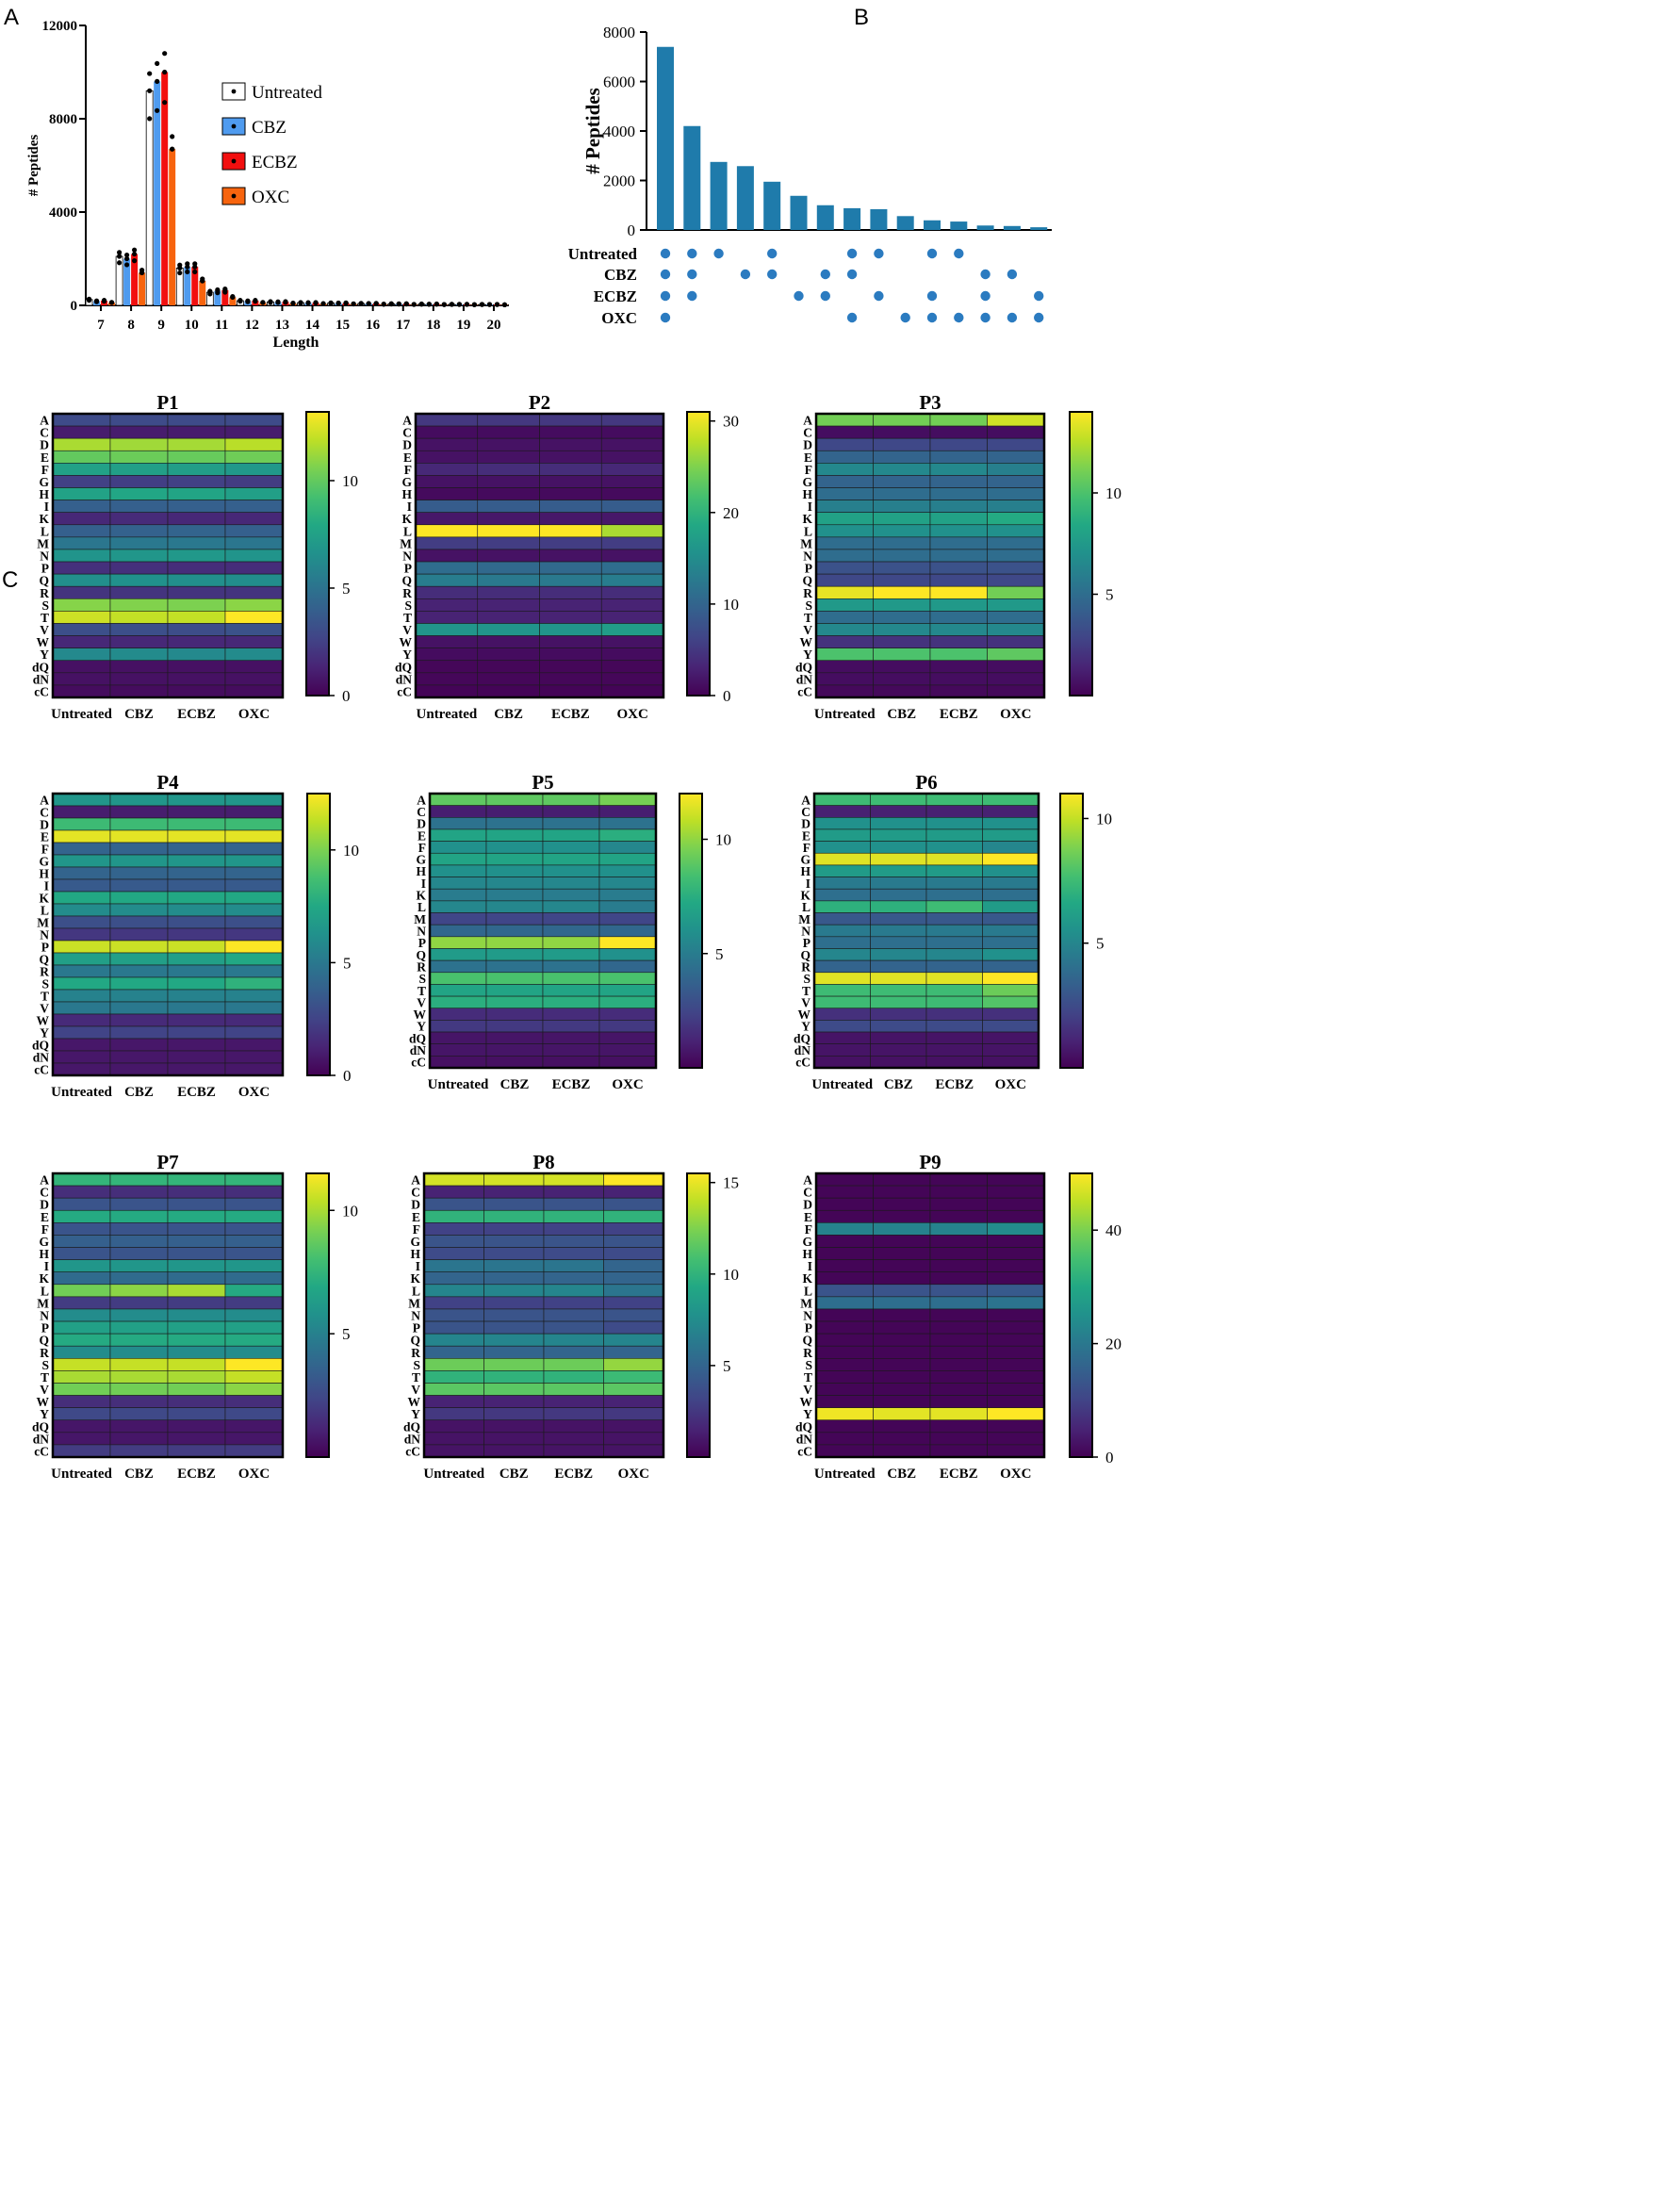 Image resolution: width=1670 pixels, height=2212 pixels. What do you see at coordinates (731, 422) in the screenshot?
I see `colorbar-tick-label: 30` at bounding box center [731, 422].